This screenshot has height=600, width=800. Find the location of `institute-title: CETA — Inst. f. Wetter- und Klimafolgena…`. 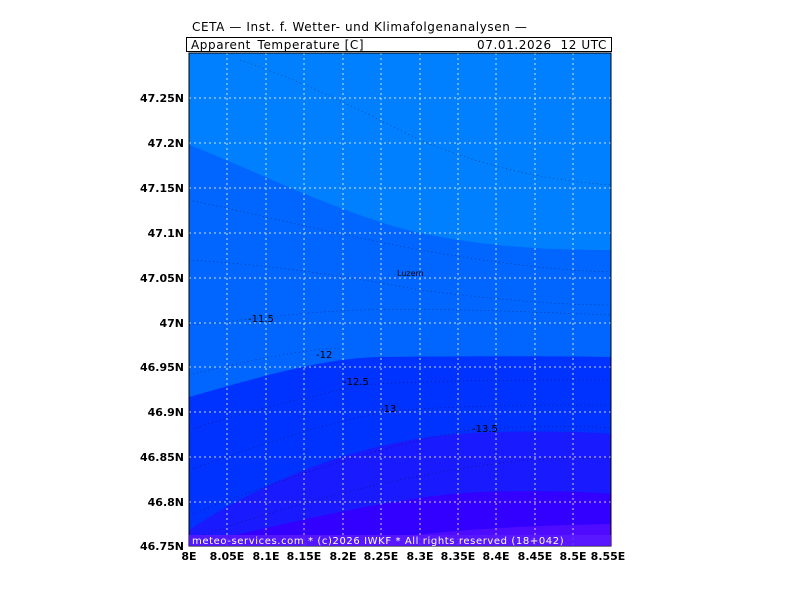

institute-title: CETA — Inst. f. Wetter- und Klimafolgena… is located at coordinates (360, 27).